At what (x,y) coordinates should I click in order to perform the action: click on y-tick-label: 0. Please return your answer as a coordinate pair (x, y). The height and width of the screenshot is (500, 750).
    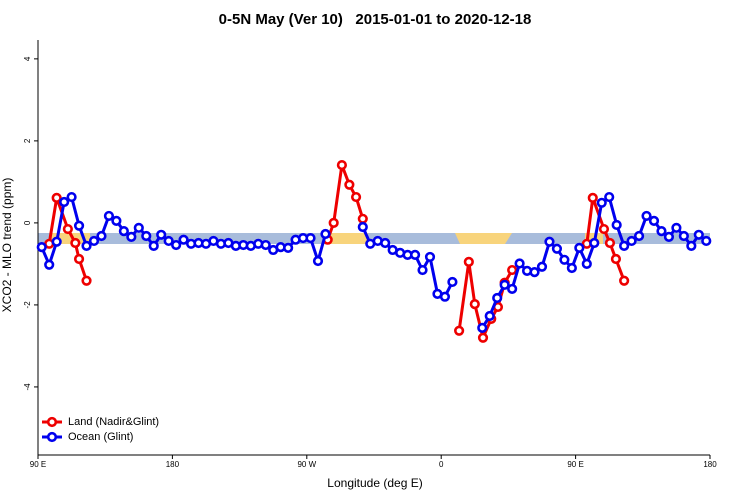
    Looking at the image, I should click on (27, 222).